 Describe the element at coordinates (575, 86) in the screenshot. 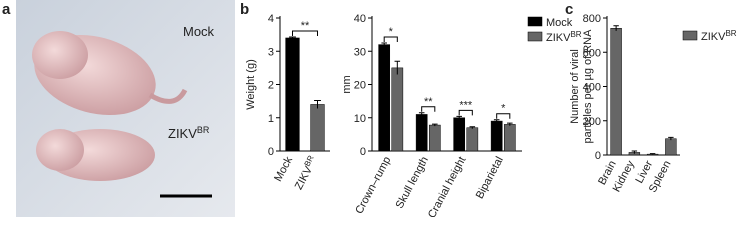

I see `y-axis-label: Number of viral` at that location.